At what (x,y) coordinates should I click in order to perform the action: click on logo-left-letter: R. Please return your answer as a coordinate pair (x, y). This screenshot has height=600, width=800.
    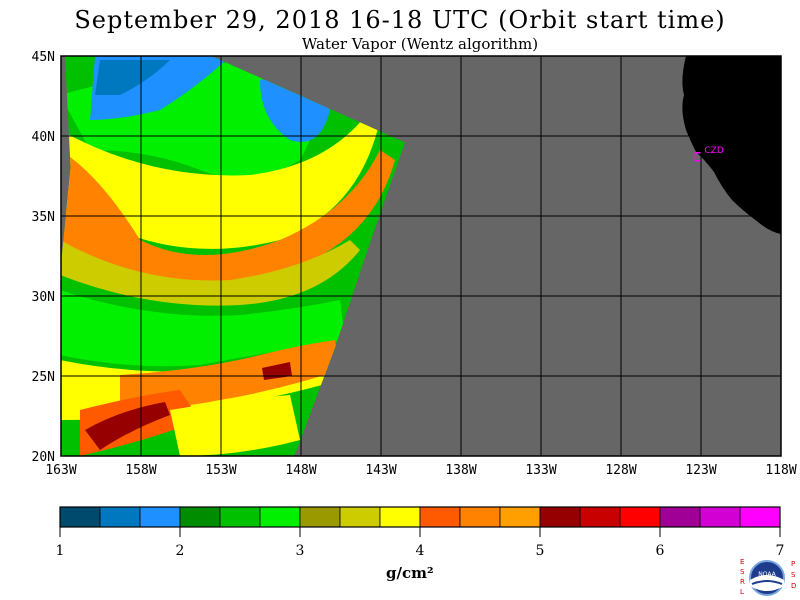
    Looking at the image, I should click on (742, 582).